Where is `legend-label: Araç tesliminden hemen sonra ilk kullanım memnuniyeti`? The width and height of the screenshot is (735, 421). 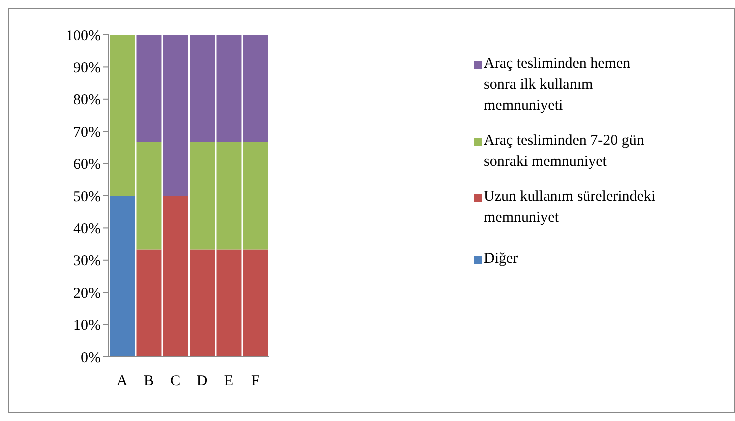 legend-label: Araç tesliminden hemen sonra ilk kullanım memnuniyeti is located at coordinates (558, 85).